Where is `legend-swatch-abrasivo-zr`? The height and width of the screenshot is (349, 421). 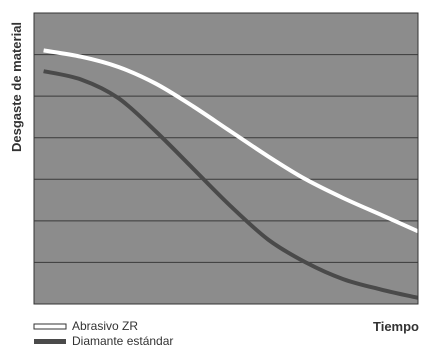 legend-swatch-abrasivo-zr is located at coordinates (50, 326).